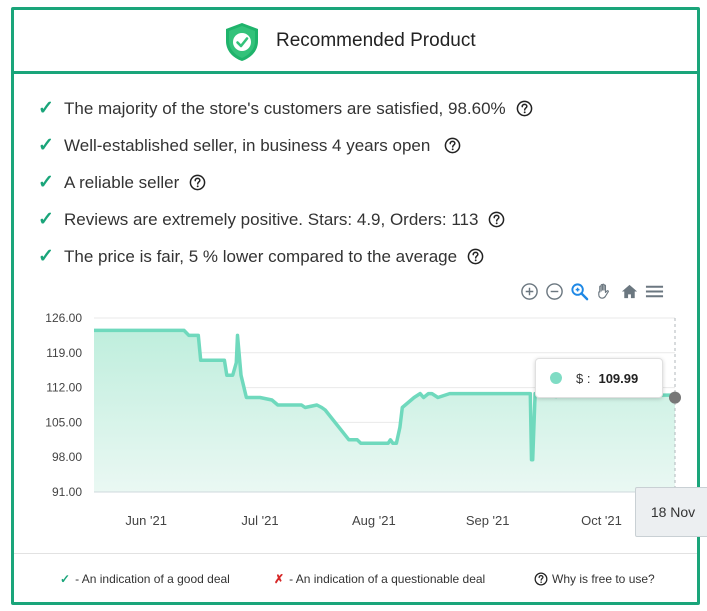 The width and height of the screenshot is (707, 611). Describe the element at coordinates (556, 378) in the screenshot. I see `series-dot-icon` at that location.